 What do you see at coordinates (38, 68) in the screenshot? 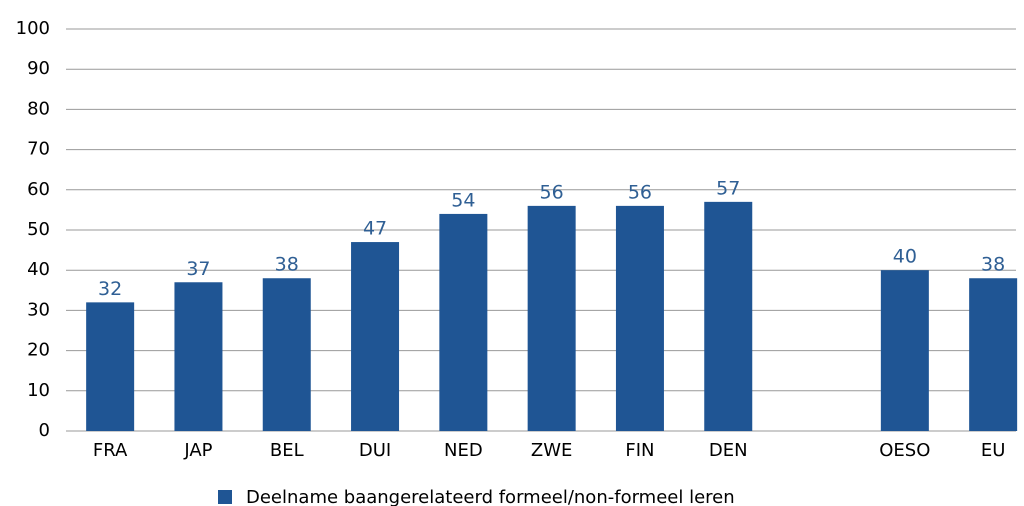
I see `y-tick-label: 90` at bounding box center [38, 68].